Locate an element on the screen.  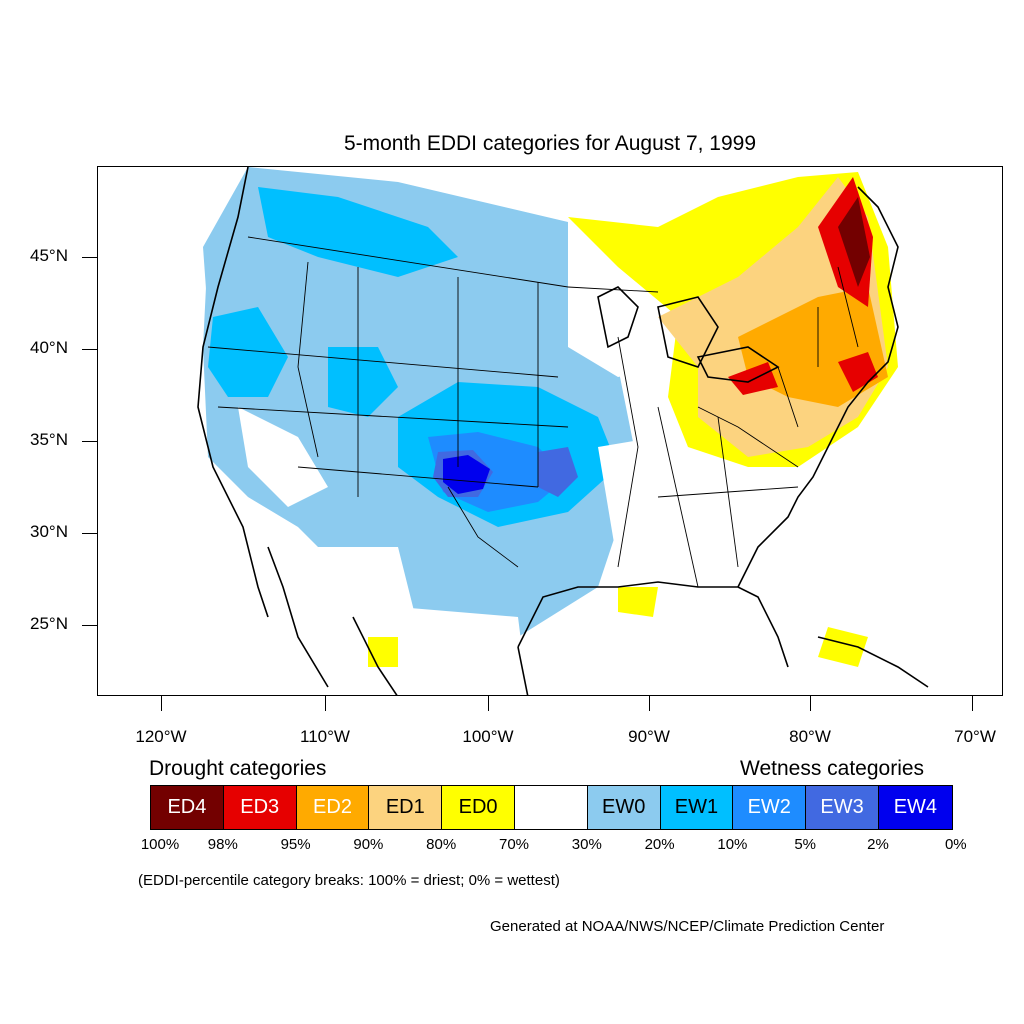
region-ew3-oklahoma is located at coordinates (558, 472).